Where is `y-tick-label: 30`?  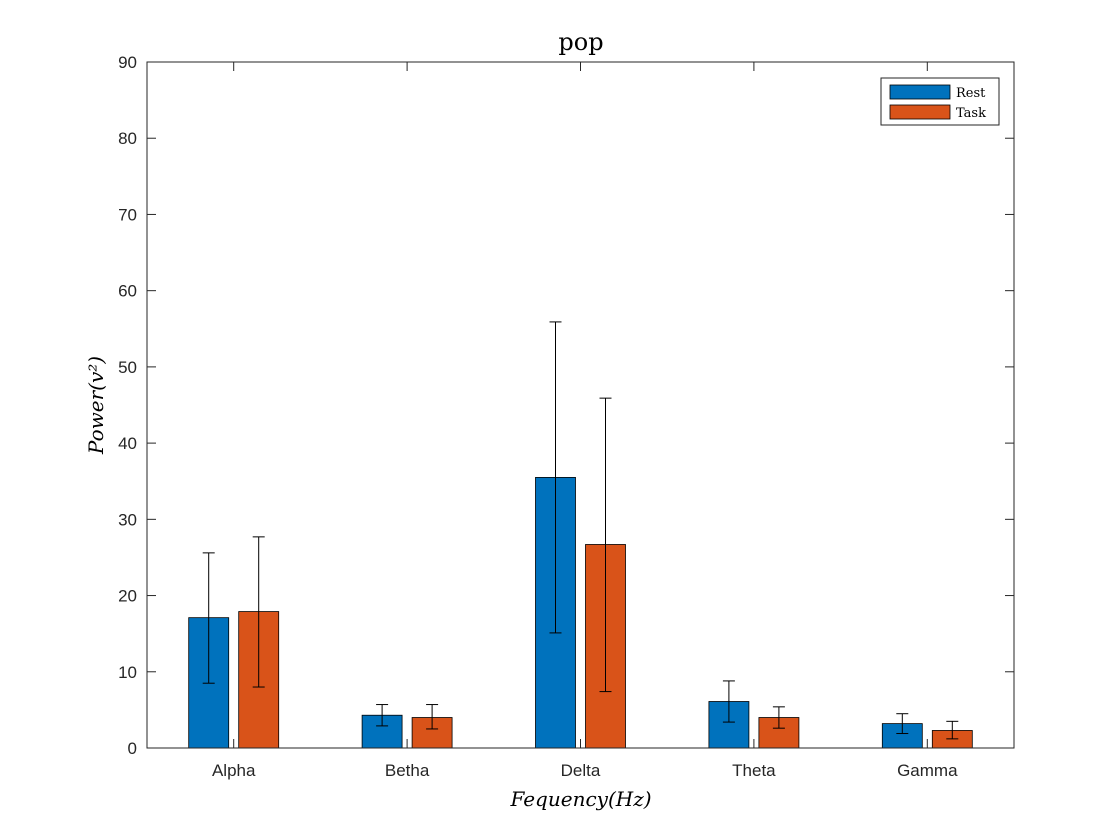 y-tick-label: 30 is located at coordinates (127, 519).